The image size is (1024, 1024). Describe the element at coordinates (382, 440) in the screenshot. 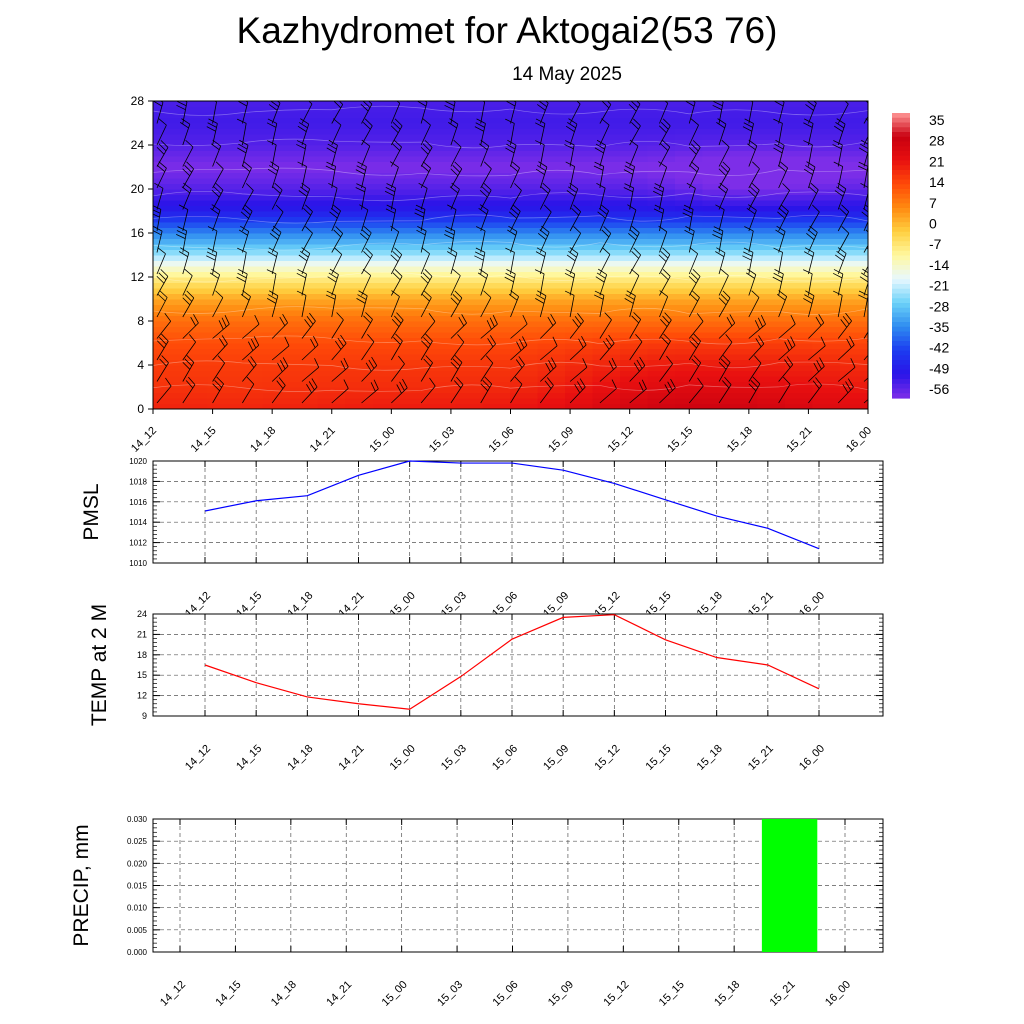

I see `heatmap-xtick-label: 15_00` at that location.